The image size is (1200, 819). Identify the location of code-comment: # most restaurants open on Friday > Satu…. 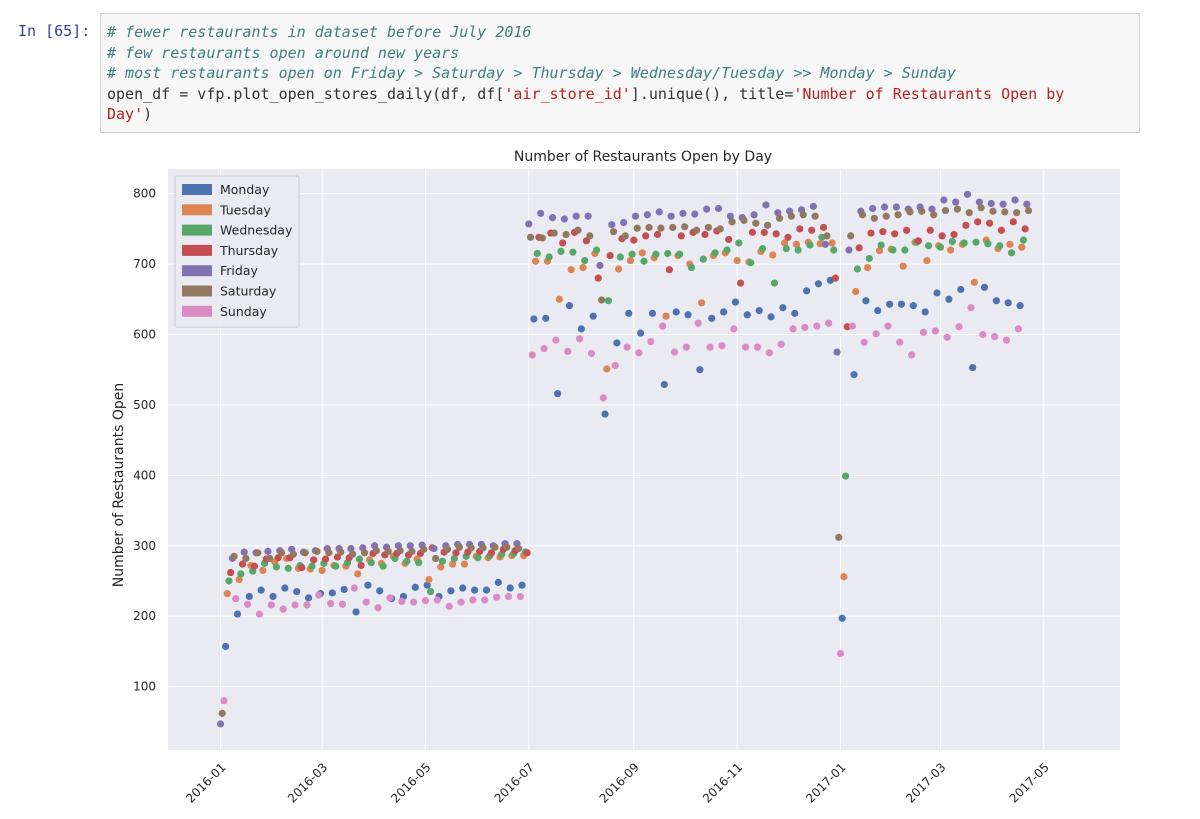
(531, 73).